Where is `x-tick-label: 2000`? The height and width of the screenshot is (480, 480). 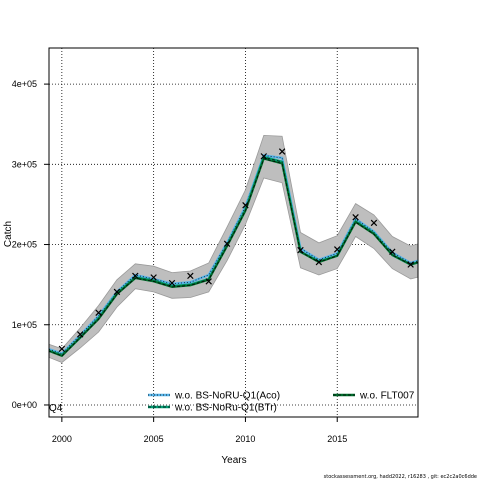 x-tick-label: 2000 is located at coordinates (62, 439).